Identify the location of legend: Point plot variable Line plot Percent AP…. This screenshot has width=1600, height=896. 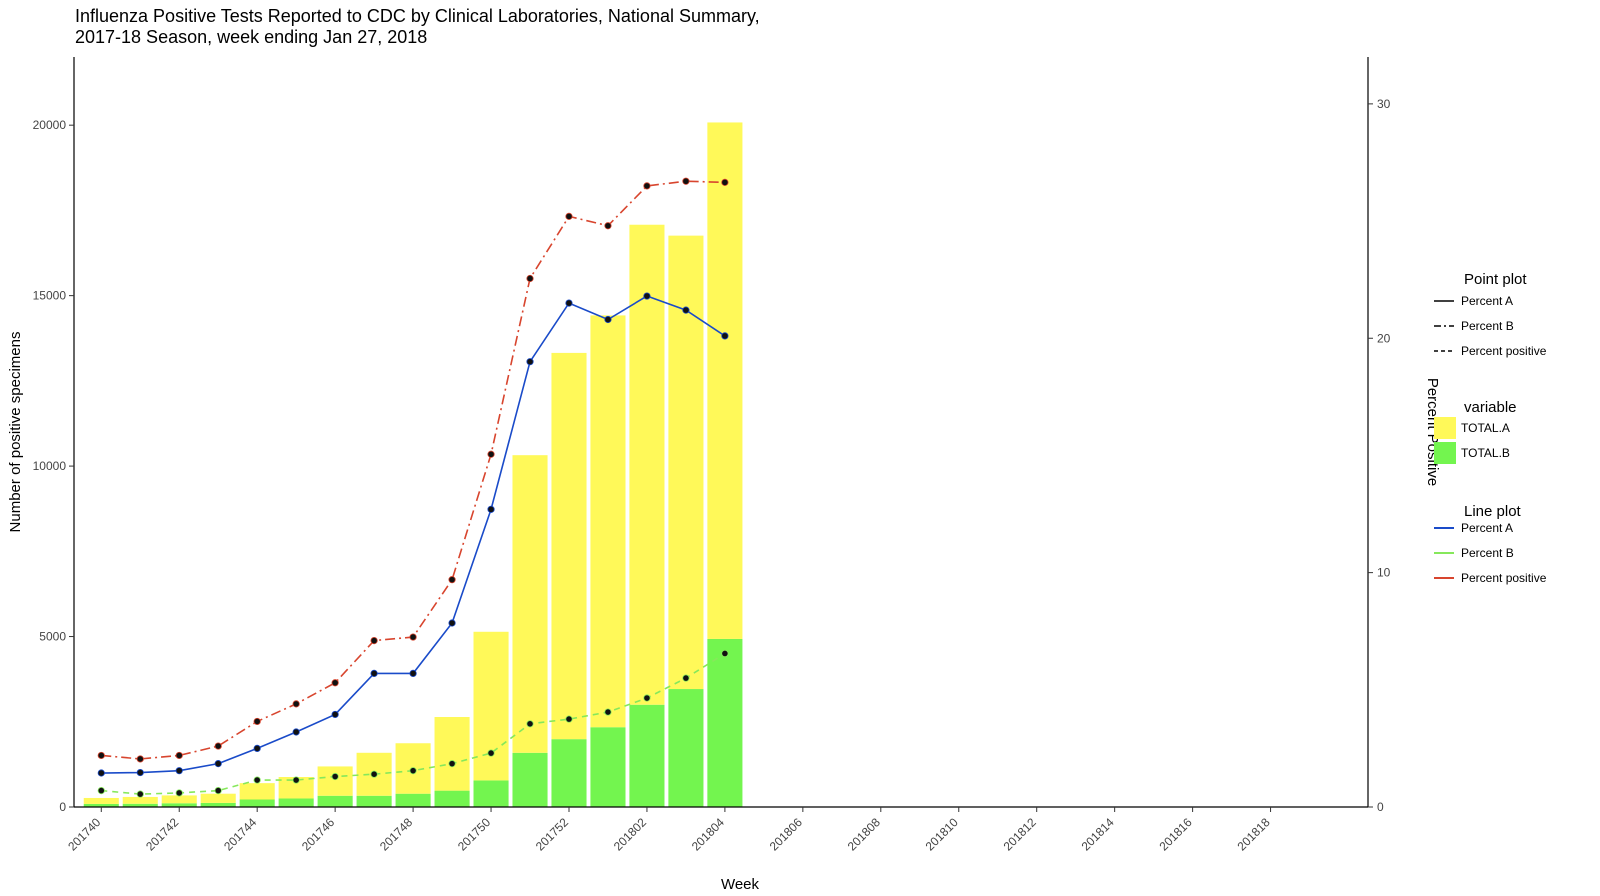
(1490, 428).